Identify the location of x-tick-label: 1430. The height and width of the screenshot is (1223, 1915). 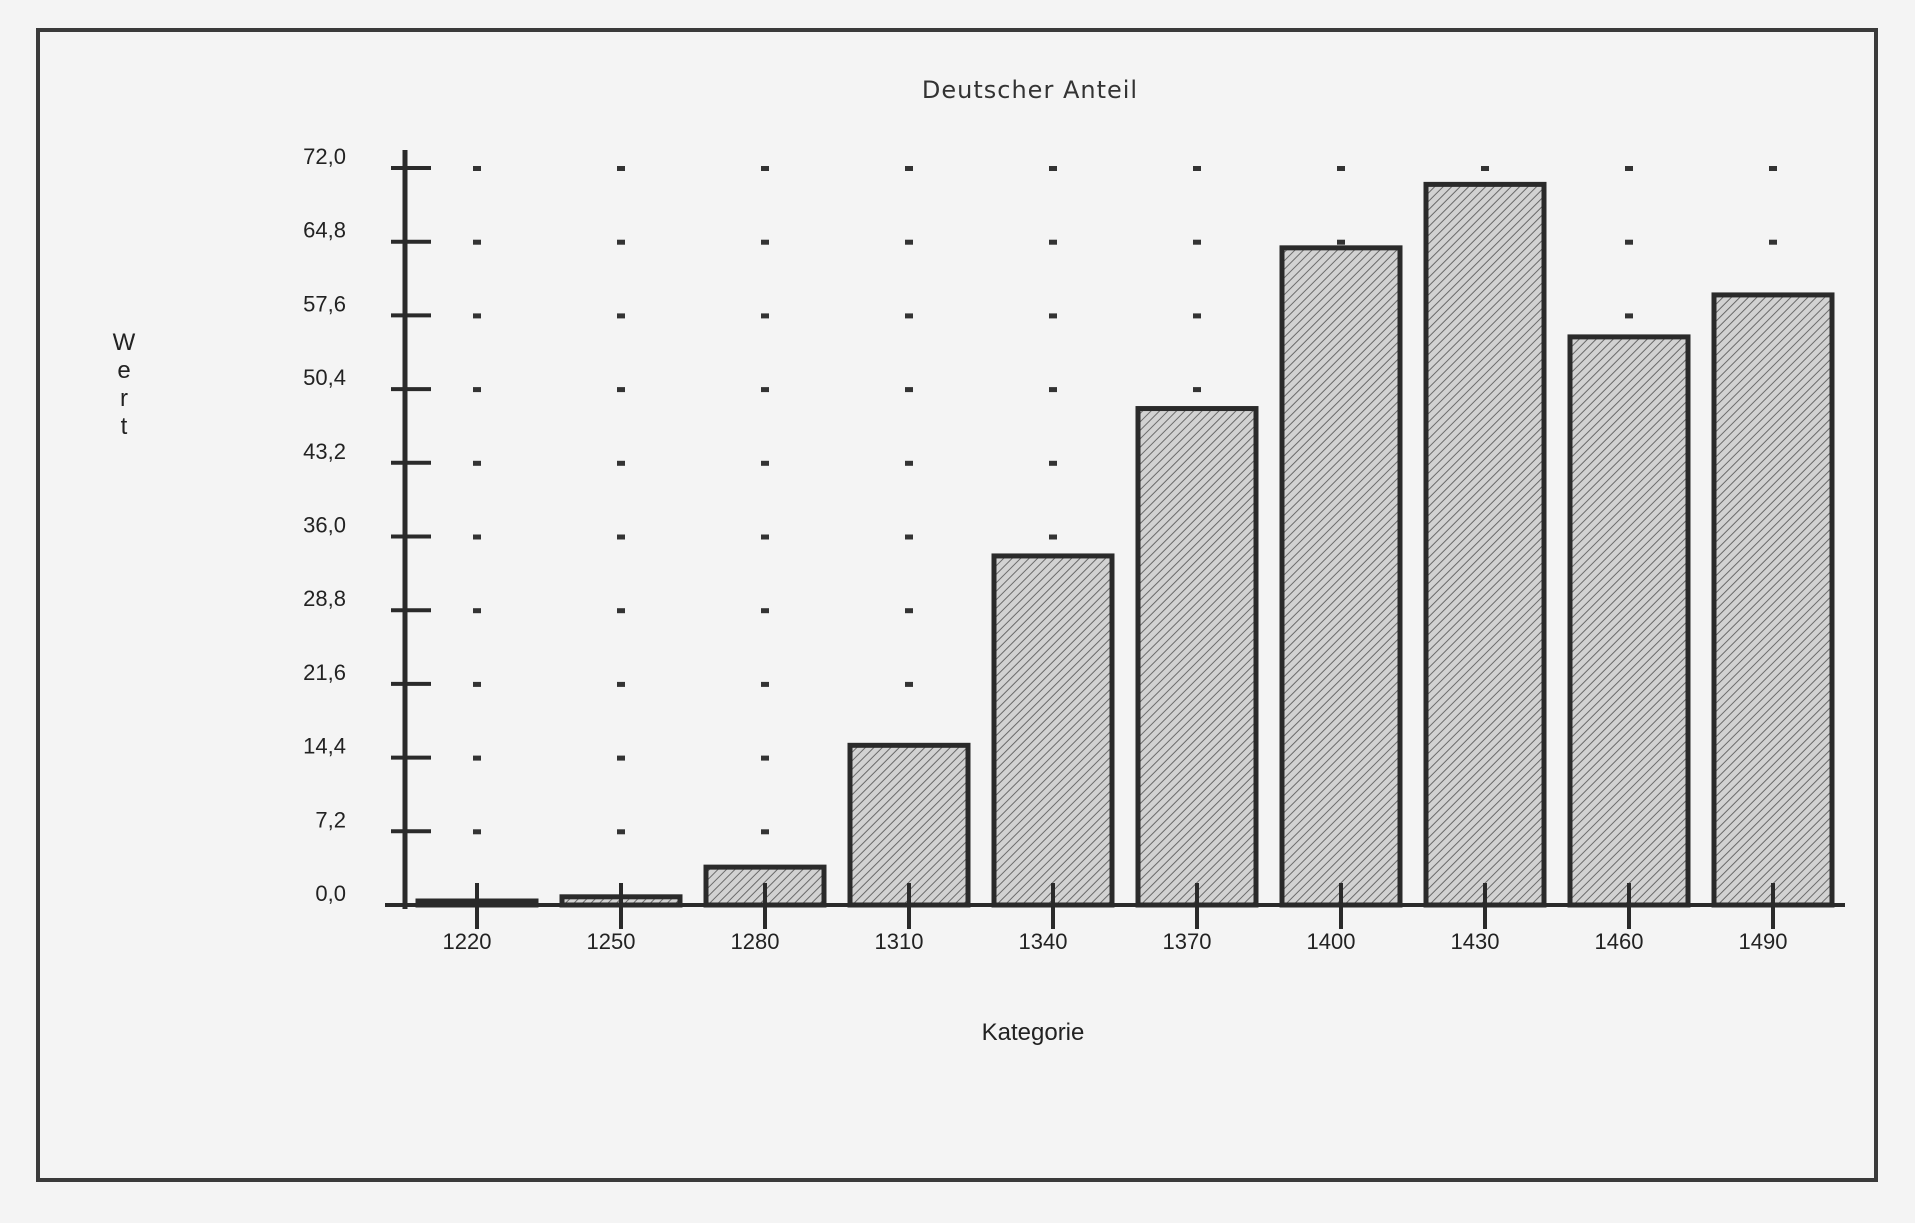
(1475, 941).